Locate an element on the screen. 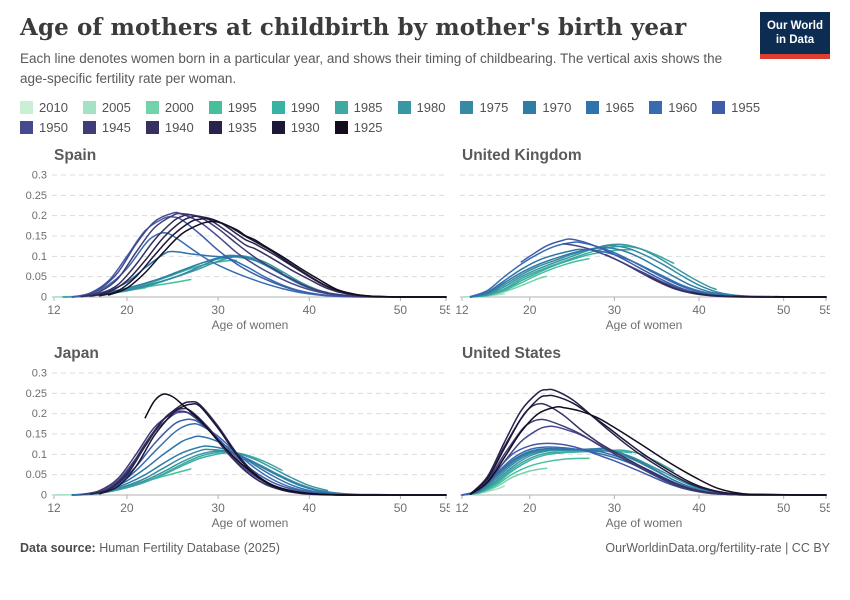 This screenshot has width=850, height=600. legend-item-1955: 1955 is located at coordinates (736, 107).